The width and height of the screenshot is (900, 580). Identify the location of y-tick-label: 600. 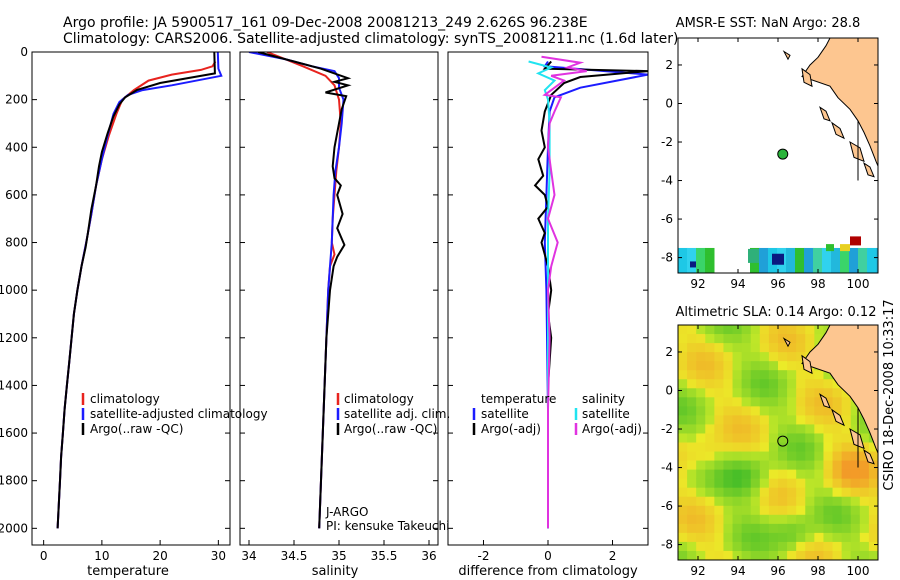
(16, 195).